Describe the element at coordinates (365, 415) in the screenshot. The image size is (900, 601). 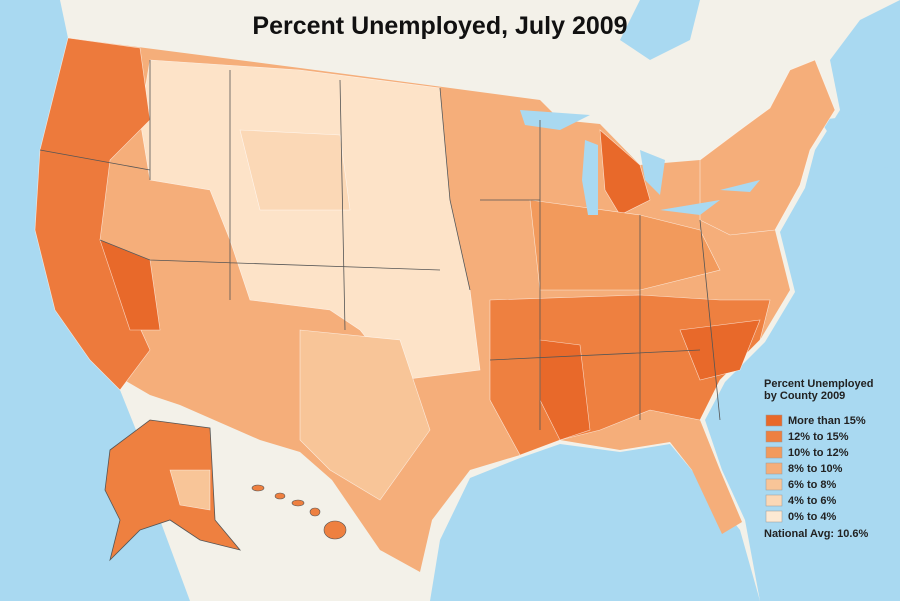
I see `texas-region` at that location.